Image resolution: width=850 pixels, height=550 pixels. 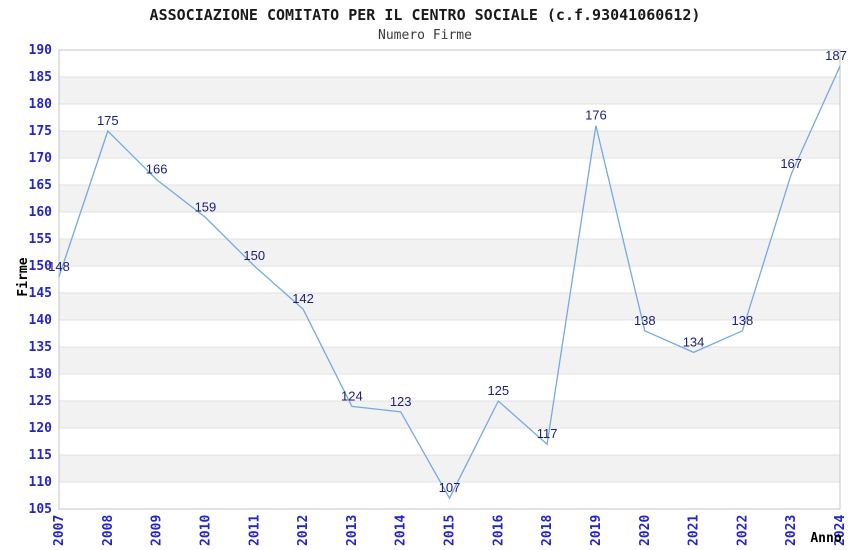 What do you see at coordinates (41, 266) in the screenshot?
I see `y-tick-label: 150` at bounding box center [41, 266].